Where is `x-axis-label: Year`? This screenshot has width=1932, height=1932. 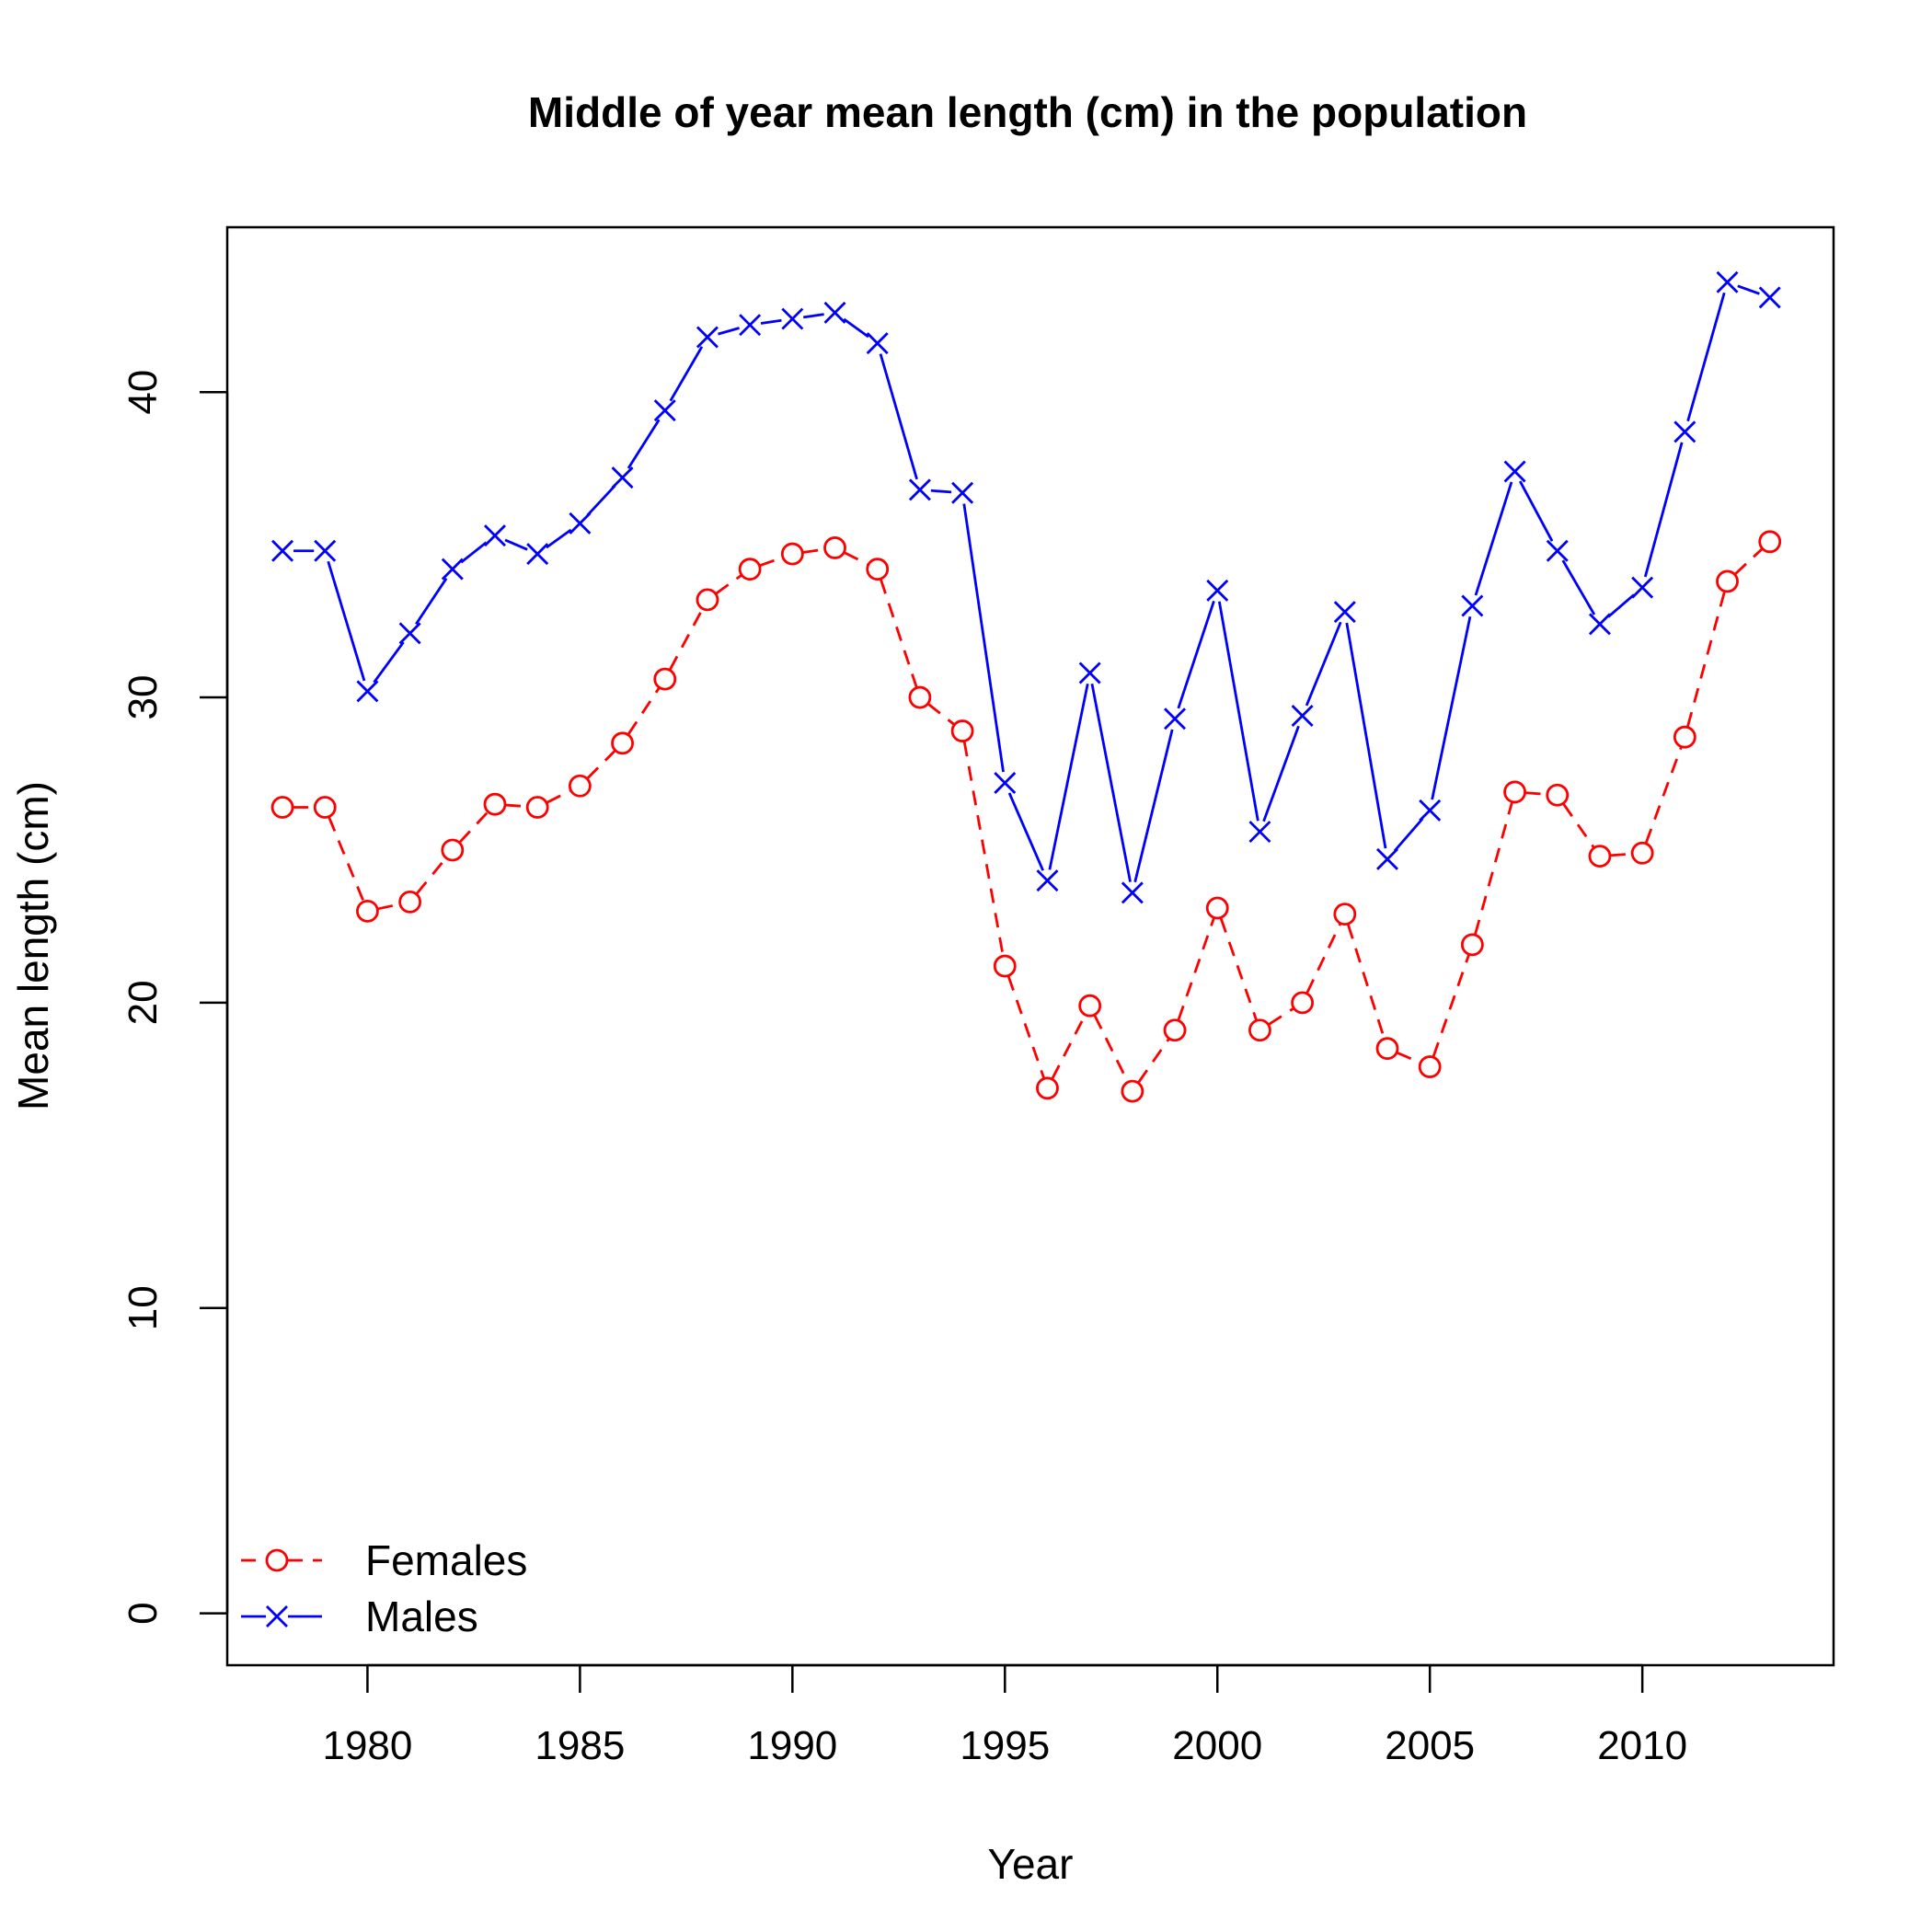
x-axis-label: Year is located at coordinates (1031, 1864).